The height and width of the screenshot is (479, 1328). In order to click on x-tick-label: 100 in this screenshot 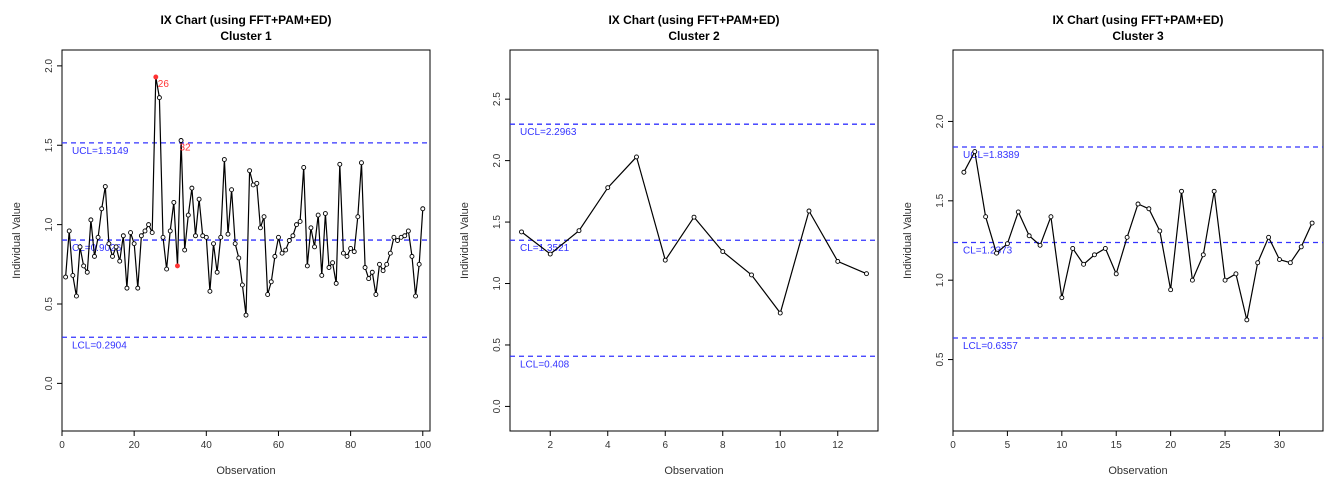, I will do `click(422, 445)`.